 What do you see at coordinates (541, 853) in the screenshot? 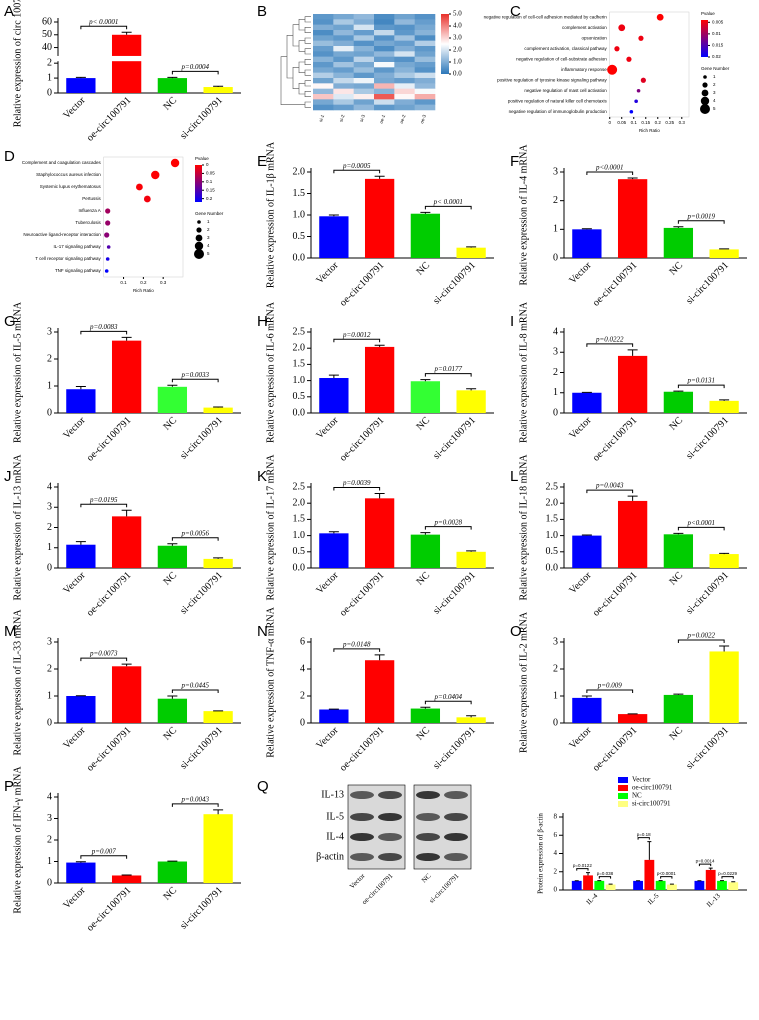
I see `y-axis-label: Protein expression of β-actin` at bounding box center [541, 853].